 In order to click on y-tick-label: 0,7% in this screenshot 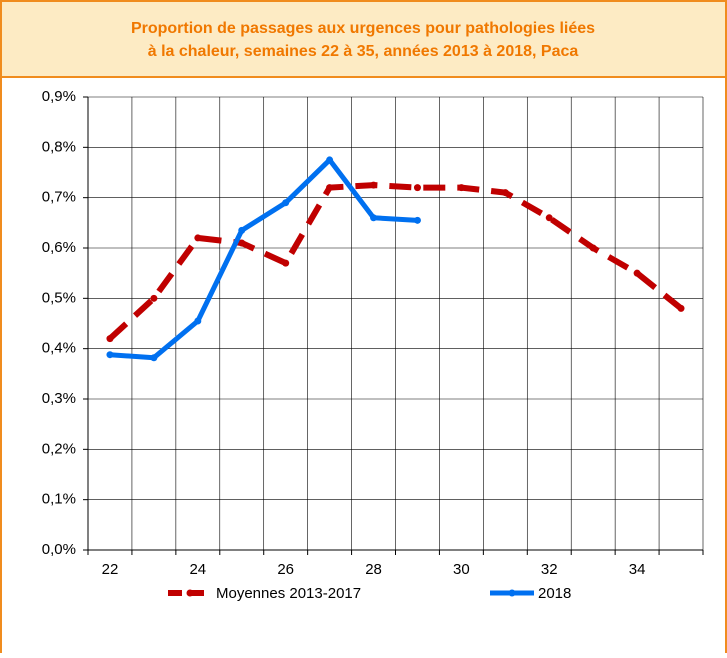, I will do `click(59, 197)`.